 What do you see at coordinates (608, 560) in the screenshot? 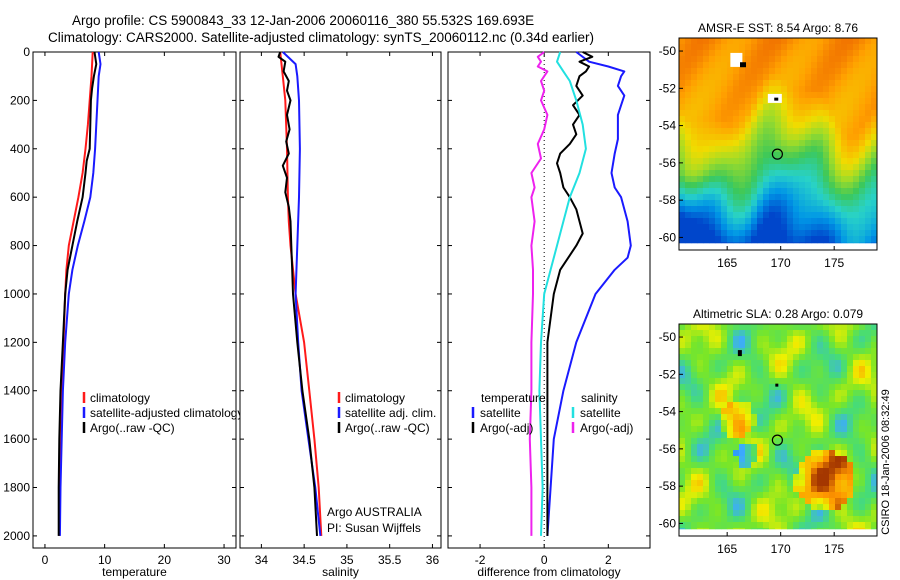
I see `difference-profile-xtick-label: 2` at bounding box center [608, 560].